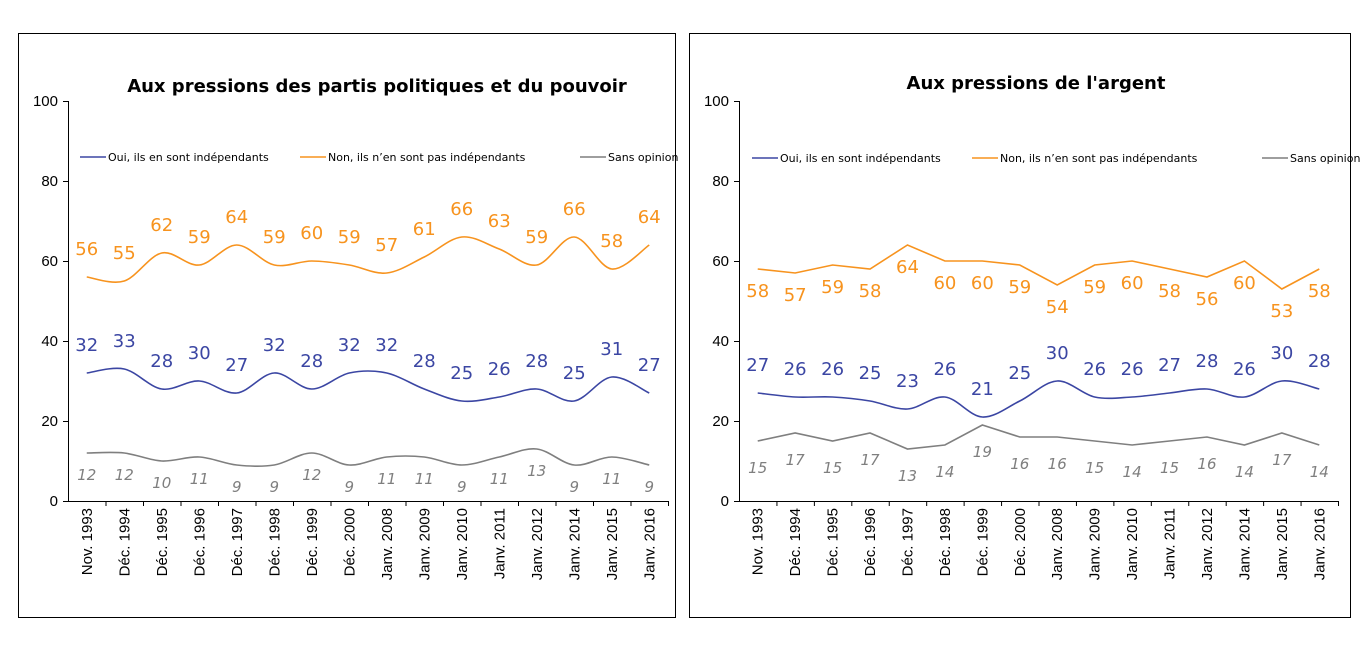  I want to click on y-tick-label: 100, so click(716, 101).